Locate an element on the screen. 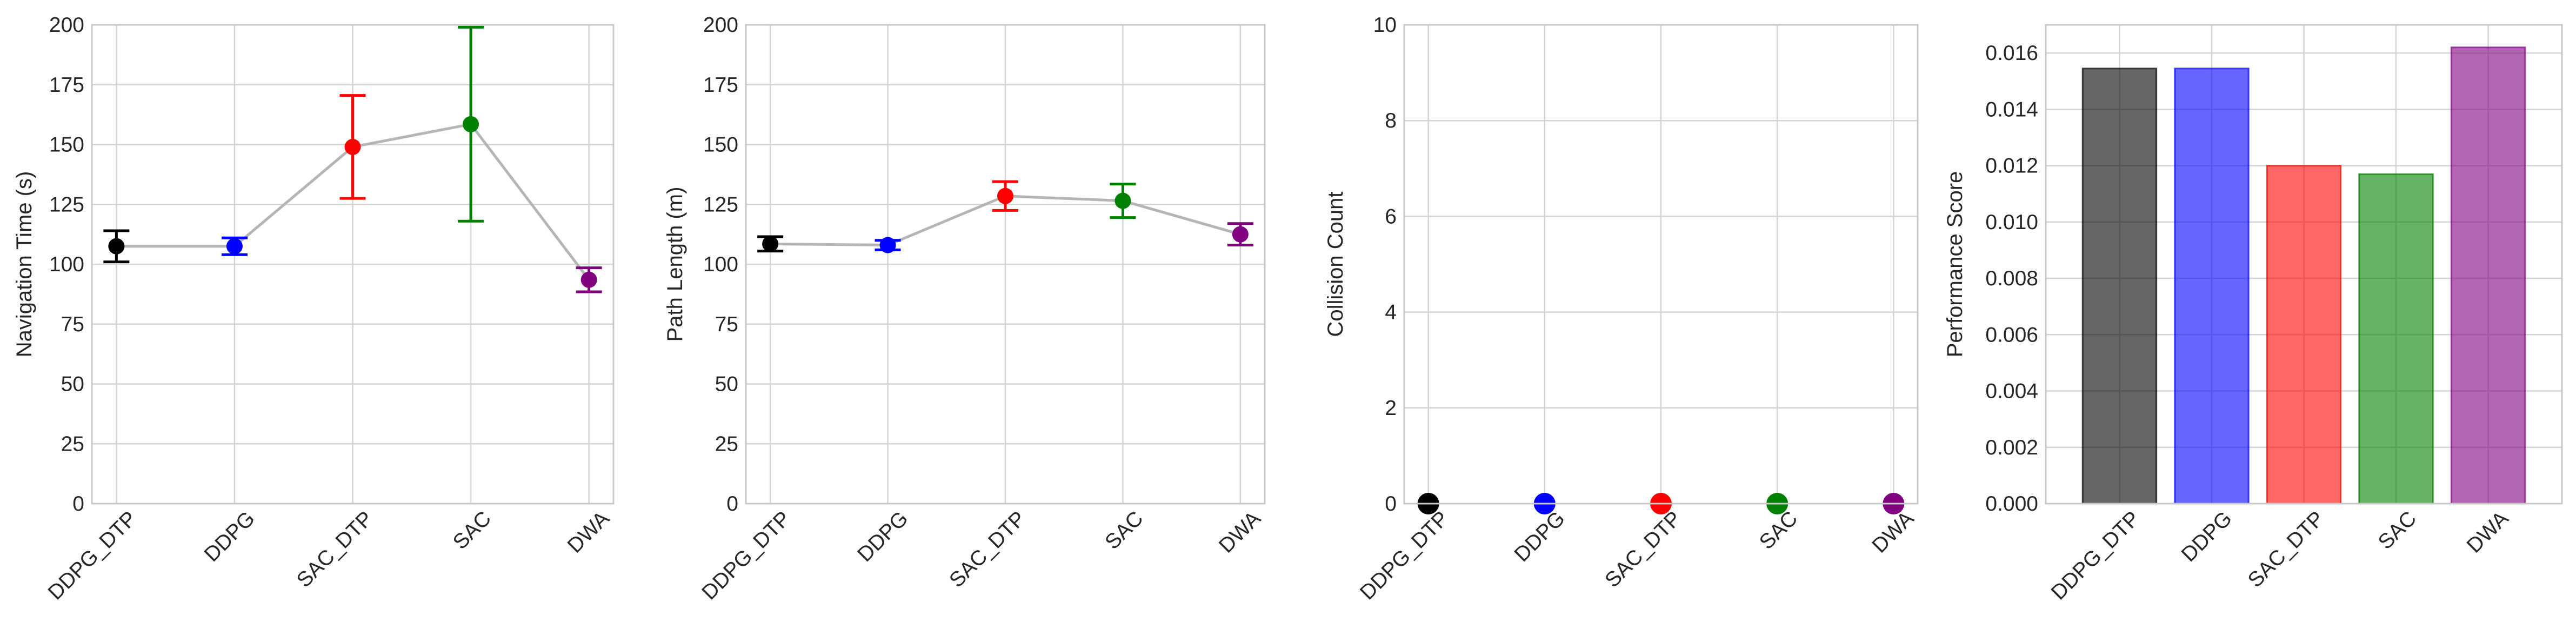  y-axis-label: Performance Score is located at coordinates (1955, 264).